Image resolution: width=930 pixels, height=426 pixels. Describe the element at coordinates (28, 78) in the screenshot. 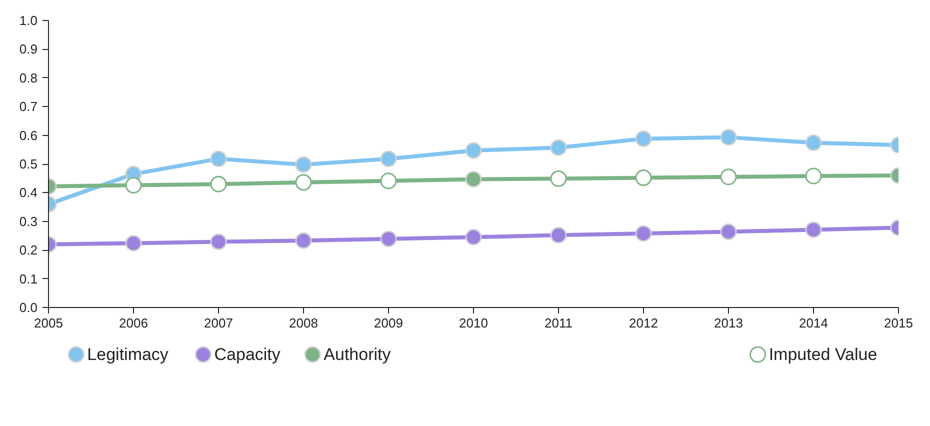

I see `y-tick-label: 0.8` at that location.